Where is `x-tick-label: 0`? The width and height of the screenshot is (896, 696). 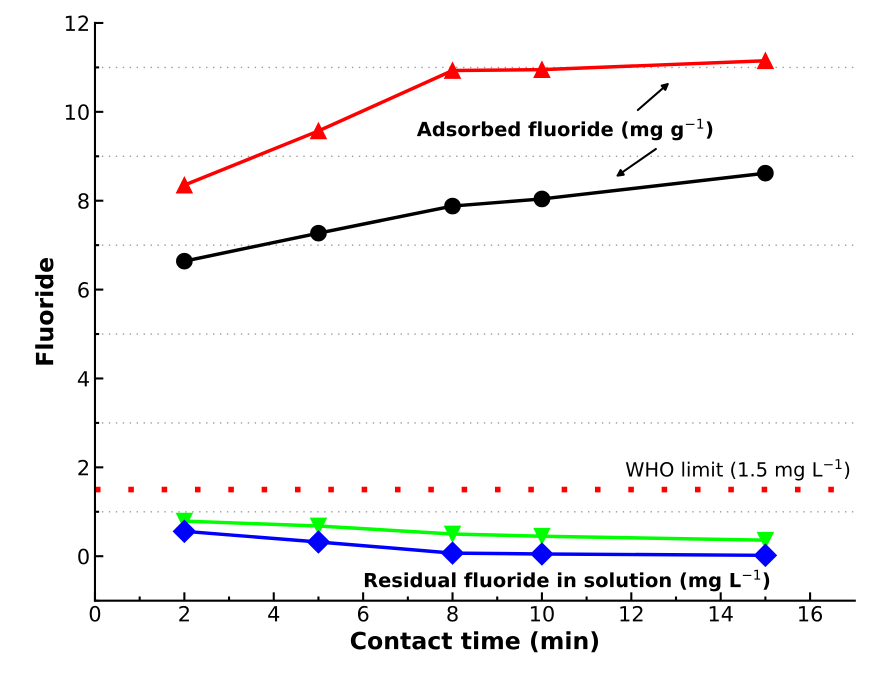 x-tick-label: 0 is located at coordinates (95, 614).